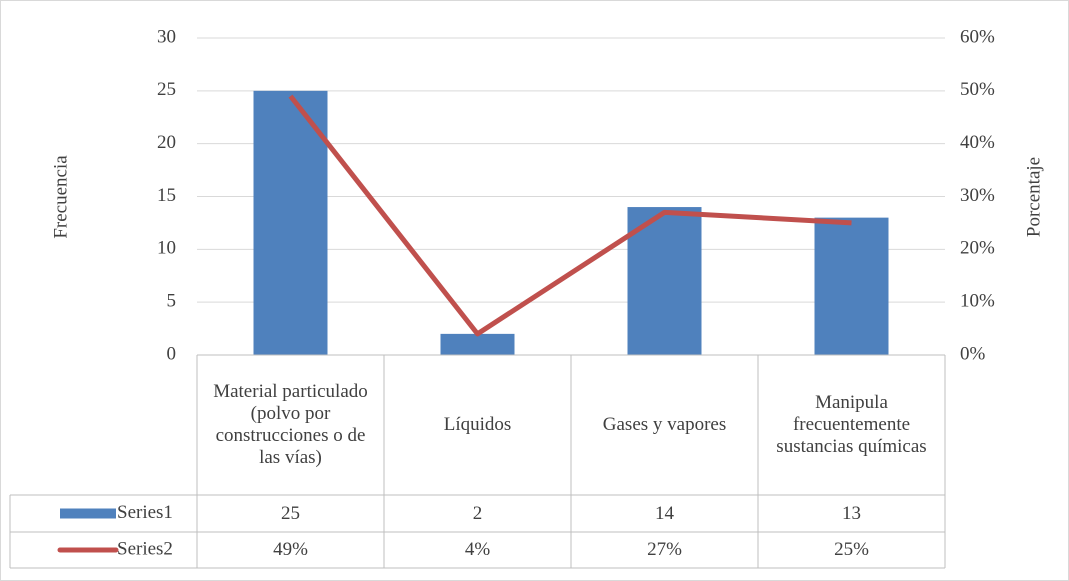 The width and height of the screenshot is (1069, 581). Describe the element at coordinates (477, 549) in the screenshot. I see `table-value: 4%` at that location.